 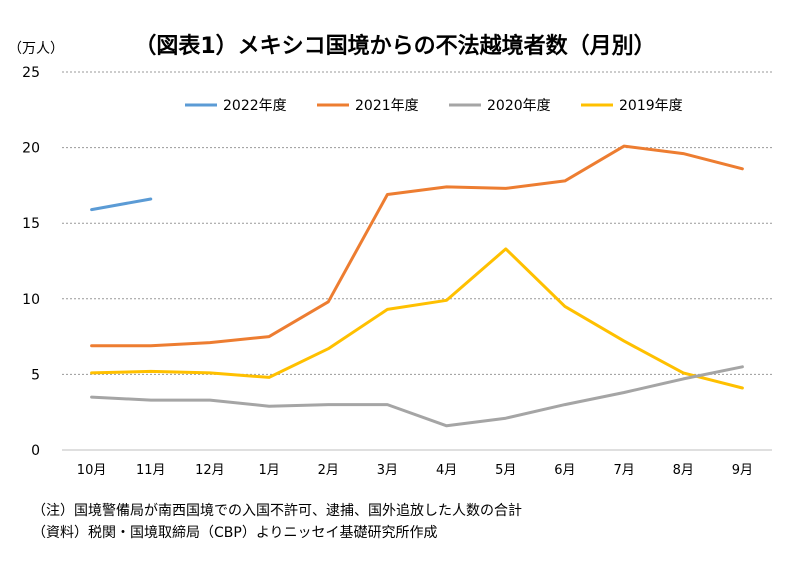 I want to click on x-tick-label: 4月, so click(x=446, y=470).